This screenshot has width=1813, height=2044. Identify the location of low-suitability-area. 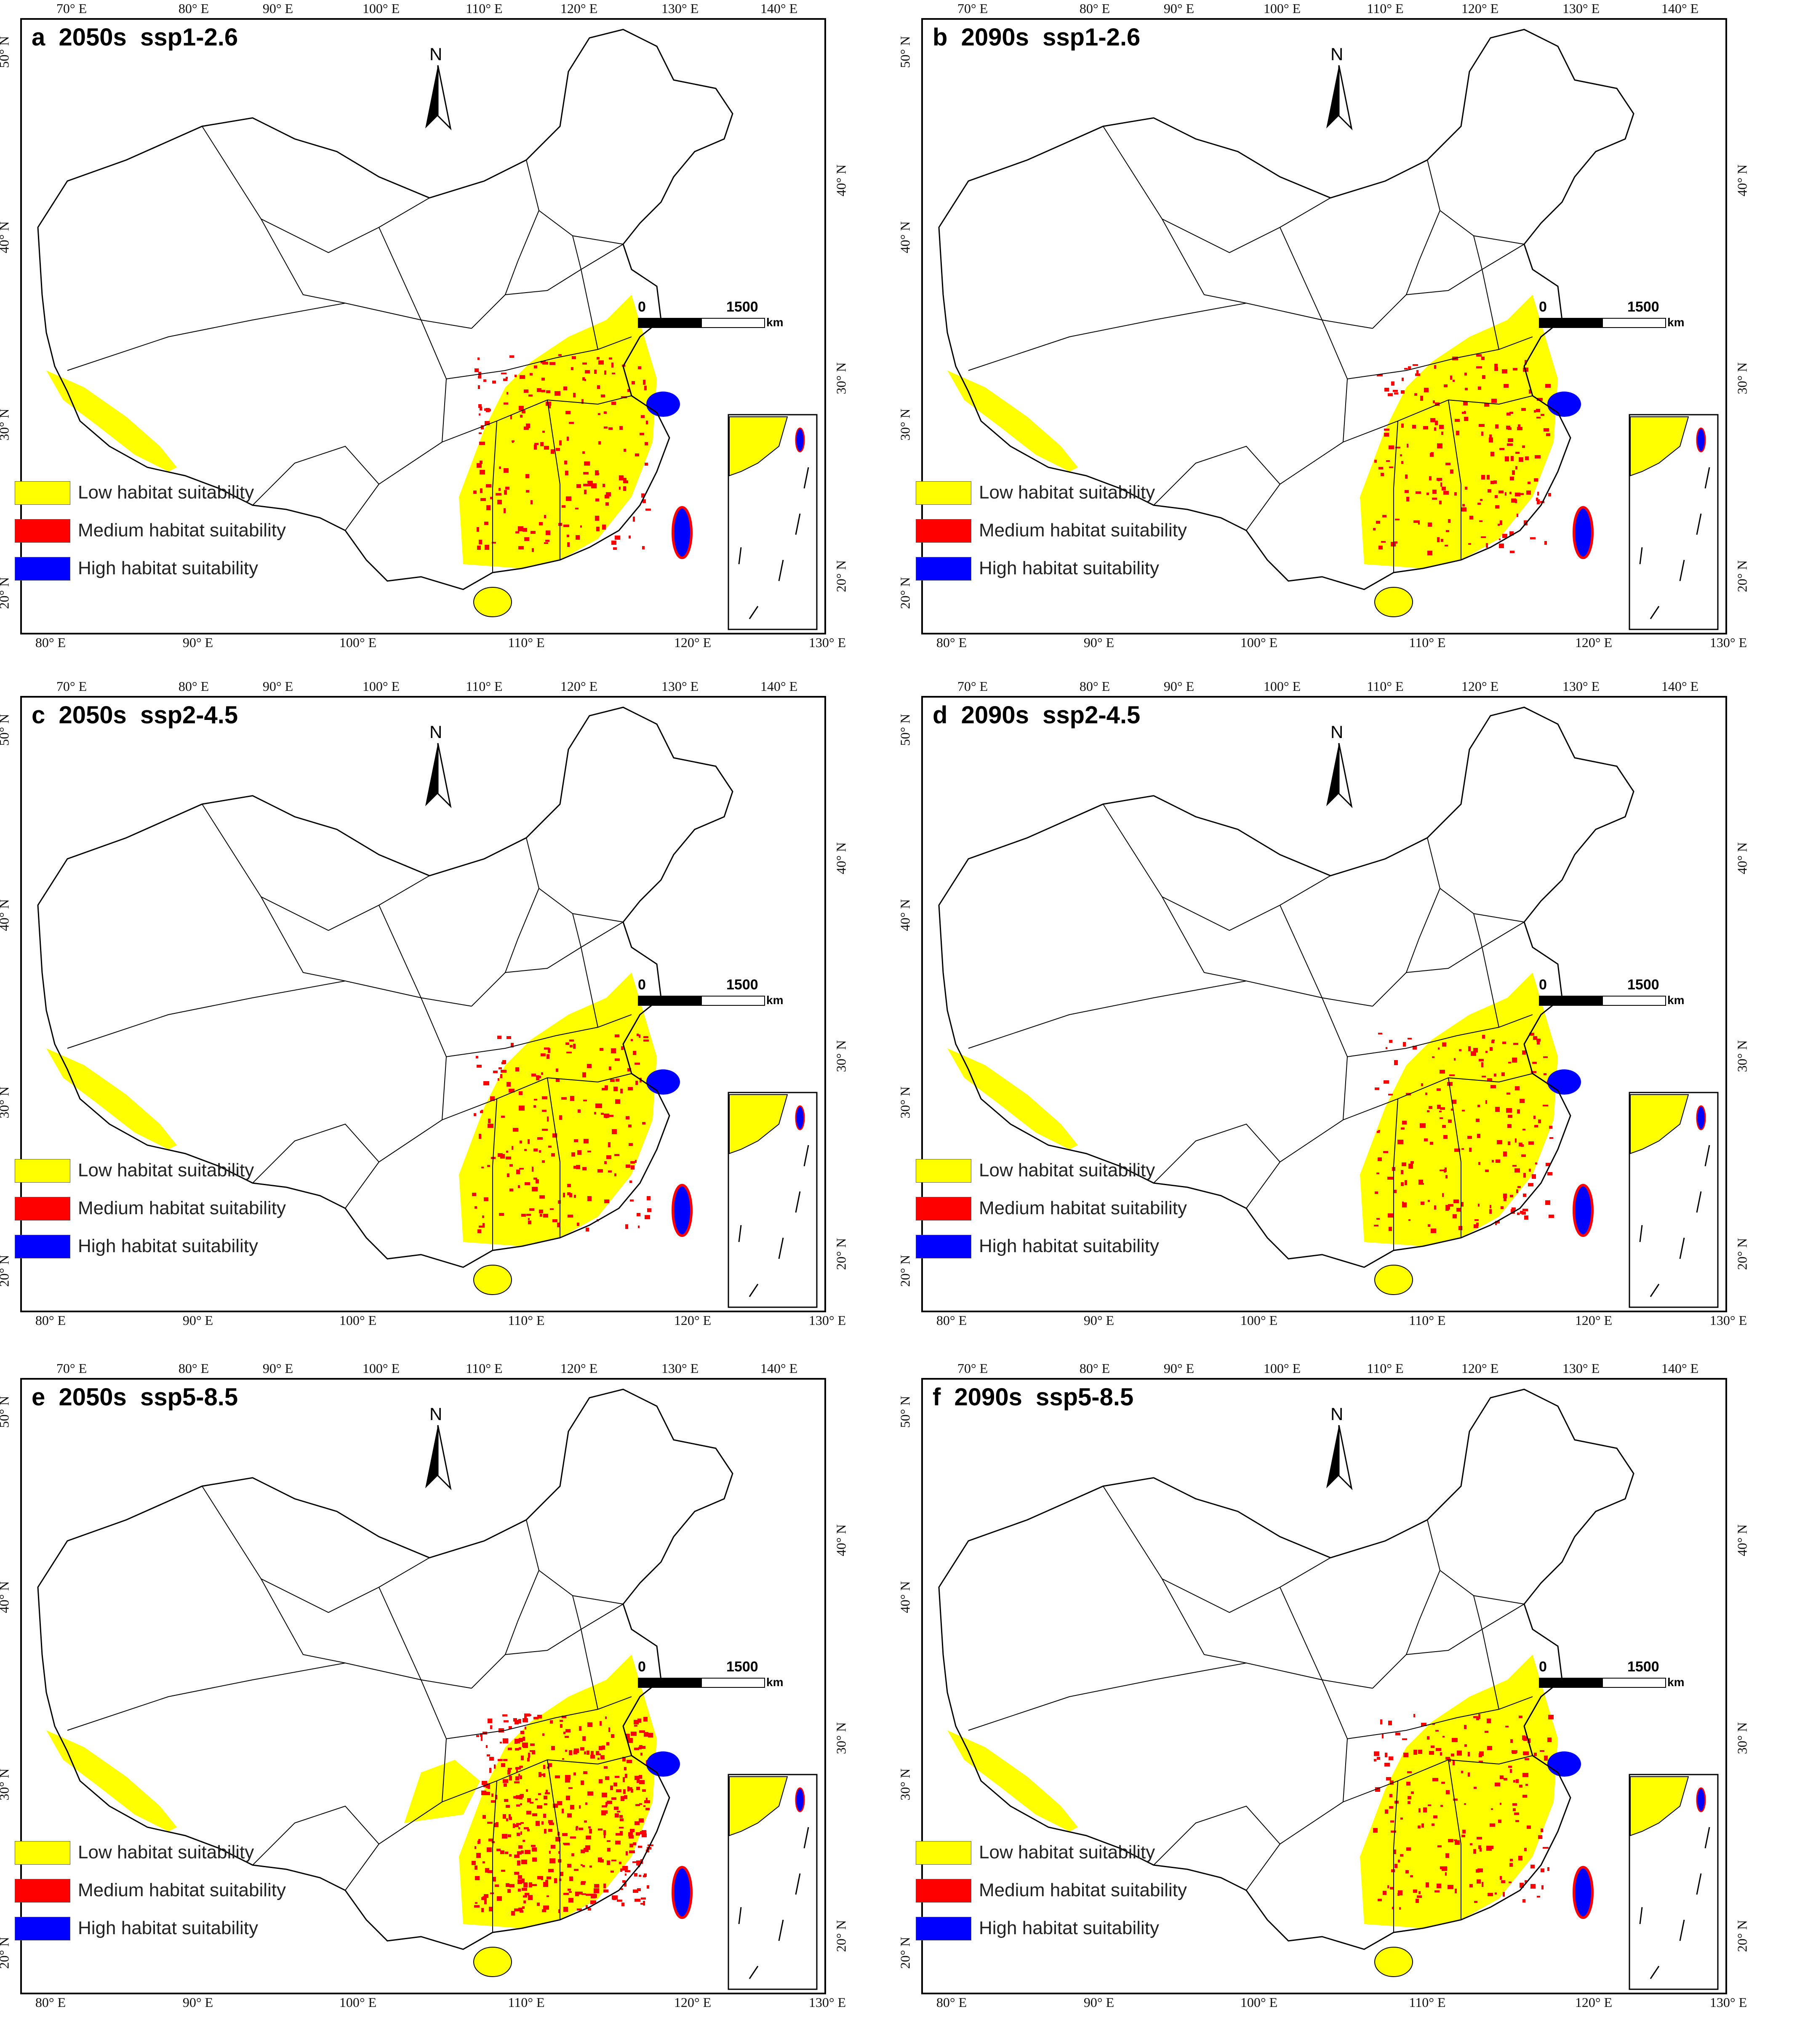
(530, 1791).